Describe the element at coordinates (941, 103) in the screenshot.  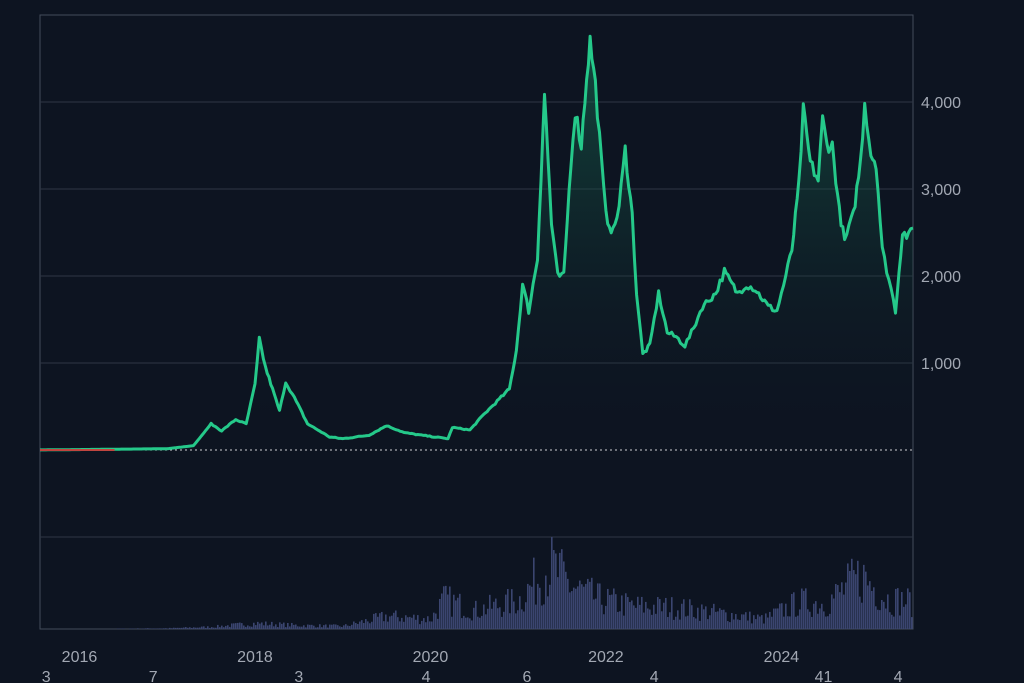
I see `y-tick-label: 4,000` at that location.